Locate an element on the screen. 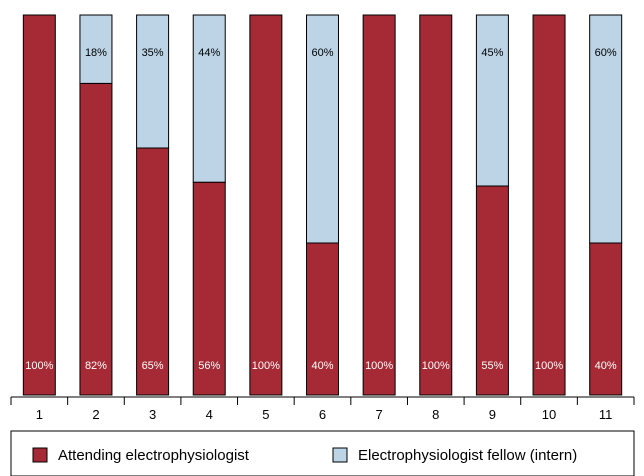 The image size is (644, 476). x-tick-label-5: 5 is located at coordinates (265, 414).